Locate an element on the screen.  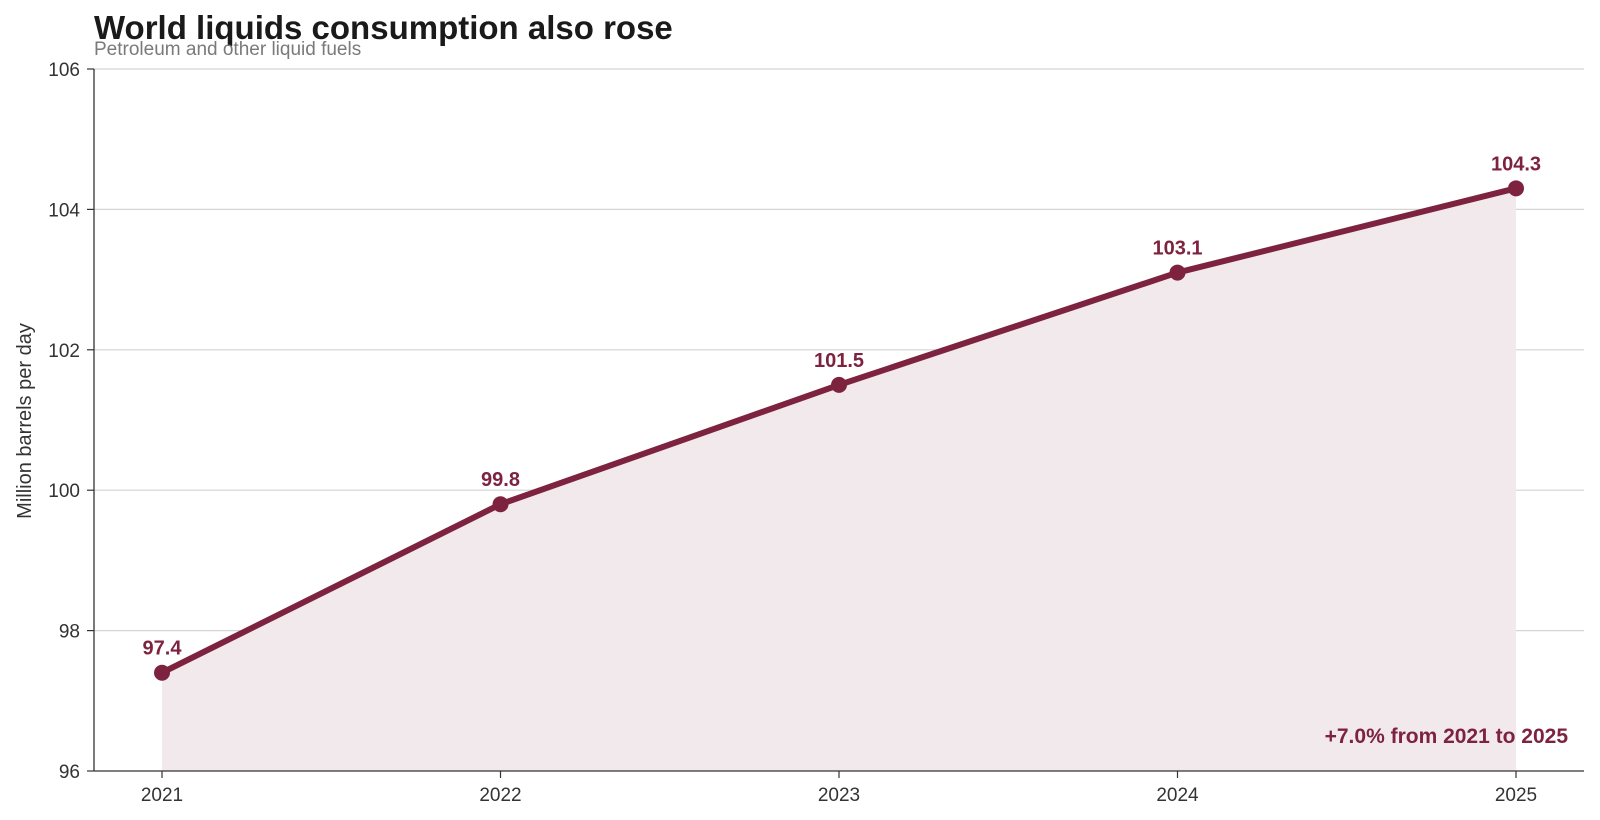
data-label: 103.1 is located at coordinates (1177, 249).